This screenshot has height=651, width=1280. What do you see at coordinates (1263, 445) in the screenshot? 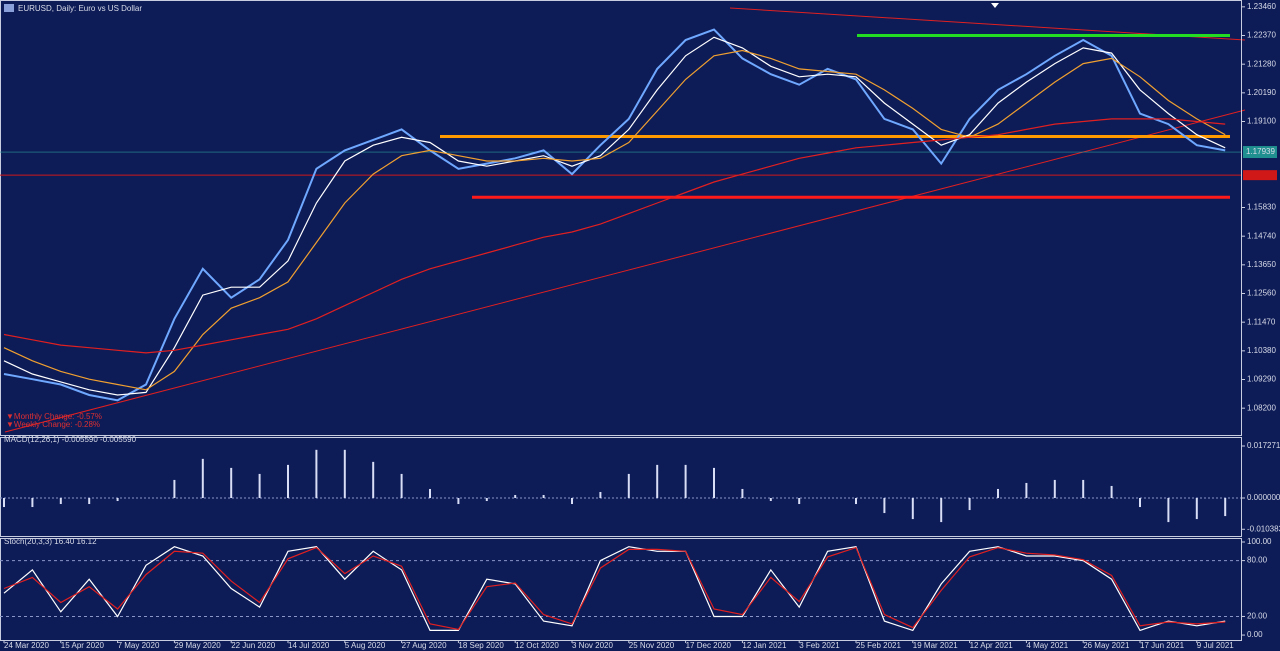
I see `y-tick-label: 0.017271` at bounding box center [1263, 445].